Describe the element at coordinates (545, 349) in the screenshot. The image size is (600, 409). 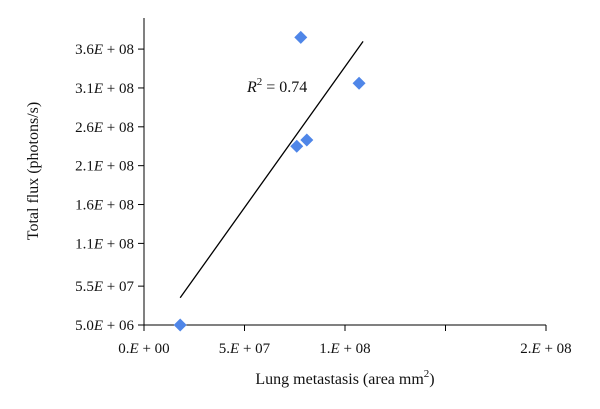
I see `x-tick-label: 2.E + 08` at that location.